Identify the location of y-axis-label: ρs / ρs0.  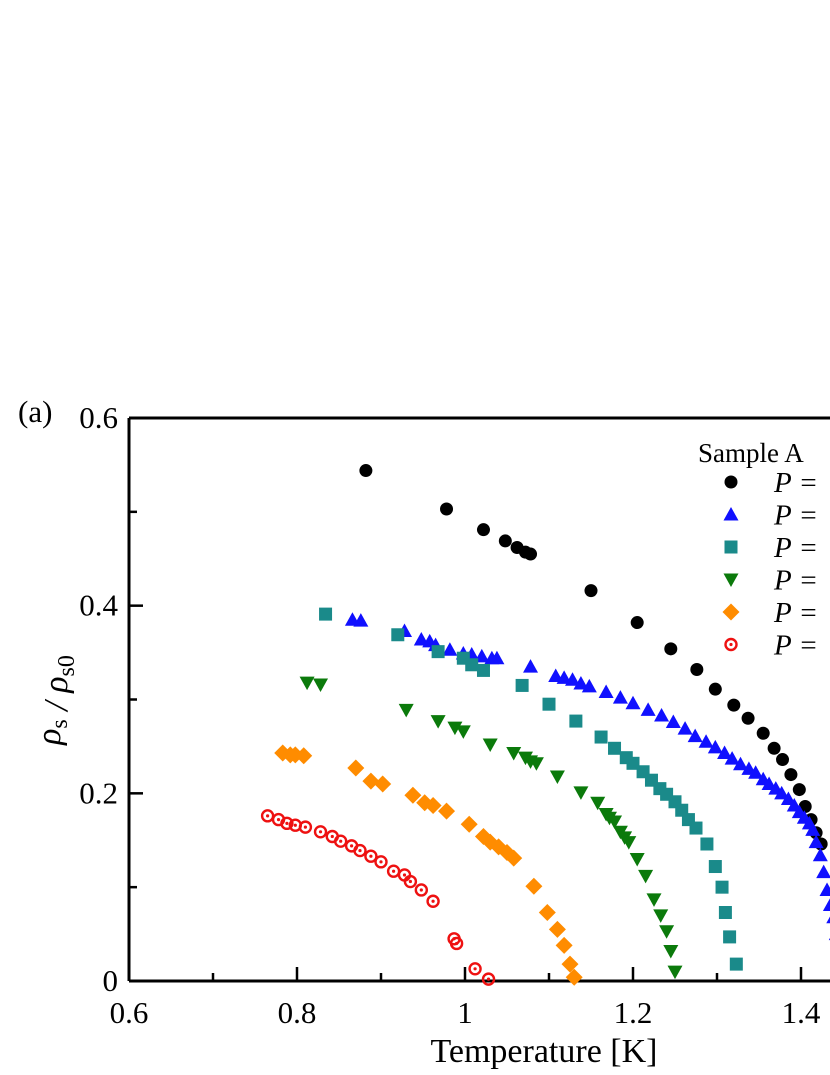
(55, 700).